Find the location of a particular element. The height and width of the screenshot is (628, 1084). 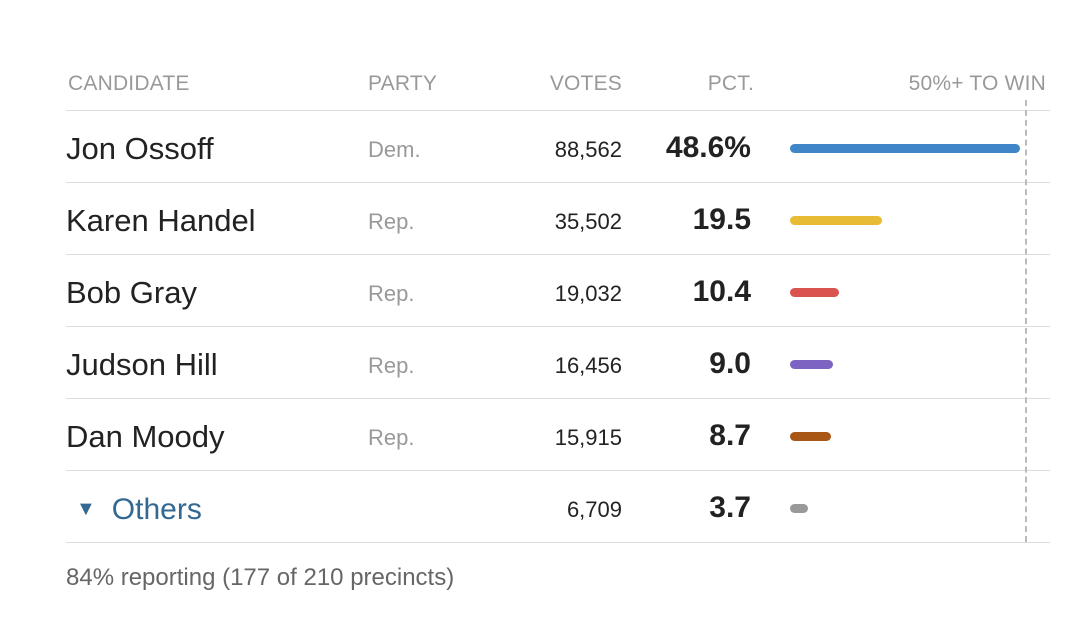

table-header: CANDIDATE PARTY VOTES PCT. 50%+ TO WIN is located at coordinates (558, 83).